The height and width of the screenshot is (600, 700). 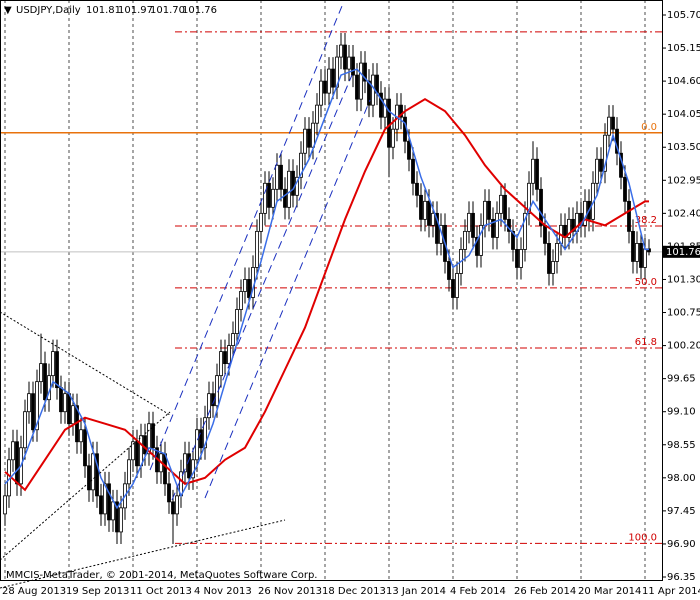 What do you see at coordinates (8, 10) in the screenshot?
I see `menu-arrow: ▼` at bounding box center [8, 10].